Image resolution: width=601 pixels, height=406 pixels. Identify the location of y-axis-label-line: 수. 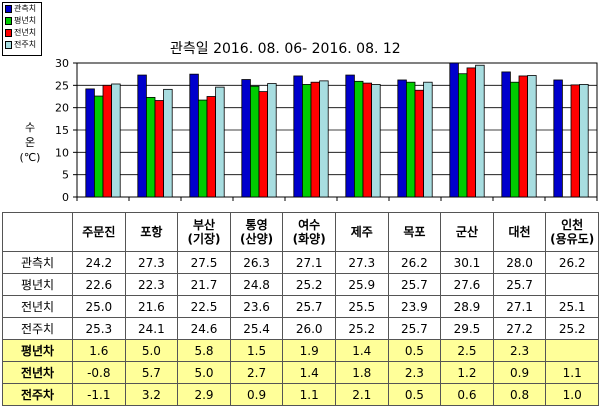
(30, 127).